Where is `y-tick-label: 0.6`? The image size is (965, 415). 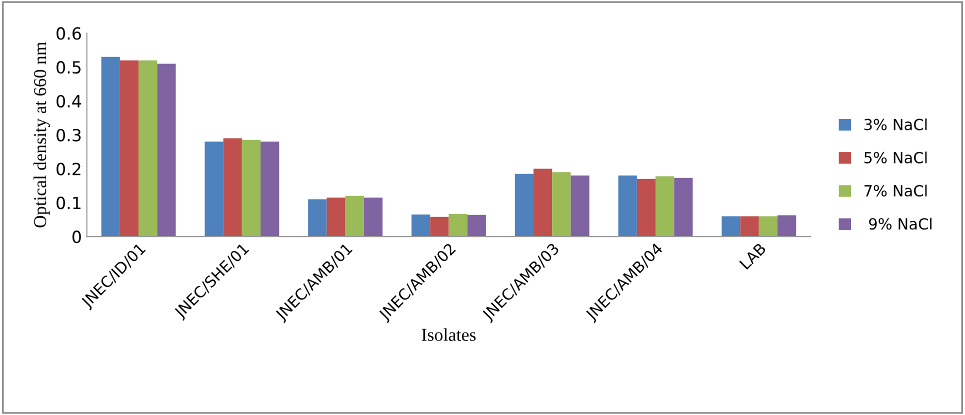 y-tick-label: 0.6 is located at coordinates (68, 33).